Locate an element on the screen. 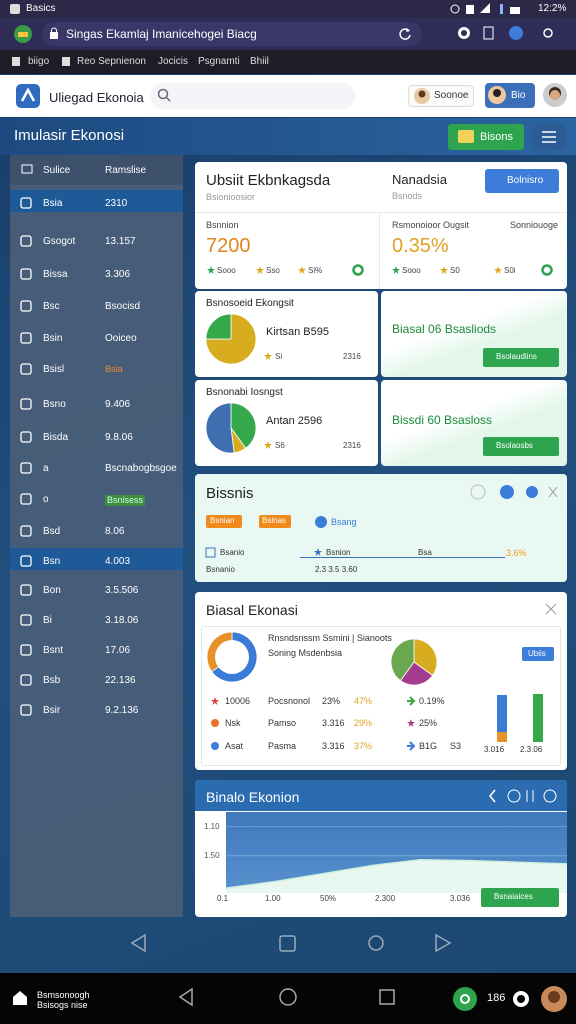 This screenshot has height=1024, width=576. bookmark: Reo Sepnienon is located at coordinates (111, 61).